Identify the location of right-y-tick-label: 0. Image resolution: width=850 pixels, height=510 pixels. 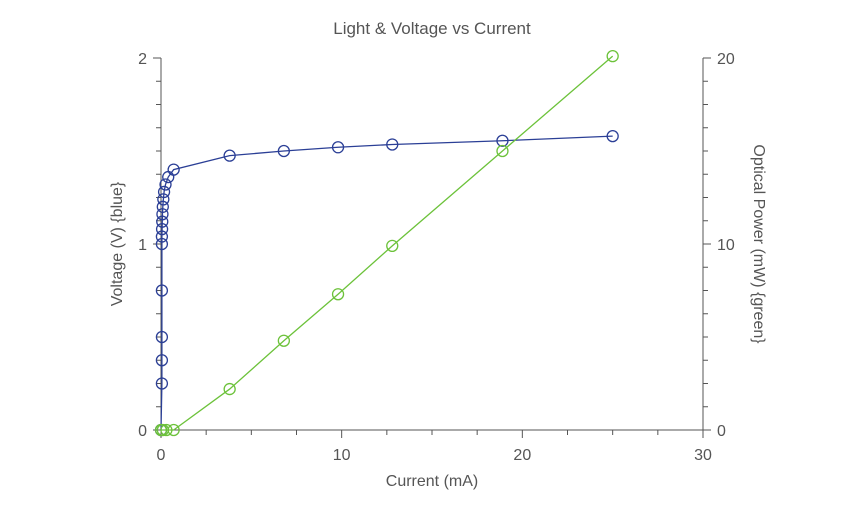
(721, 431).